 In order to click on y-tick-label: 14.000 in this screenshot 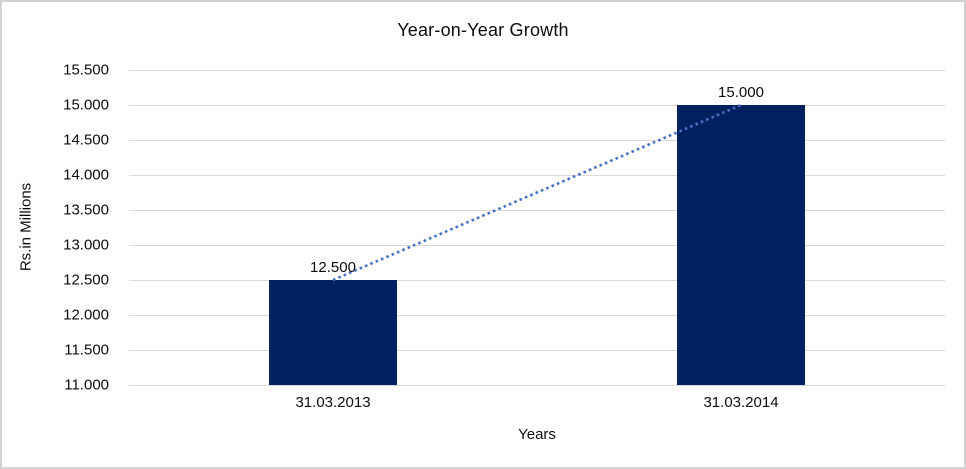, I will do `click(86, 175)`.